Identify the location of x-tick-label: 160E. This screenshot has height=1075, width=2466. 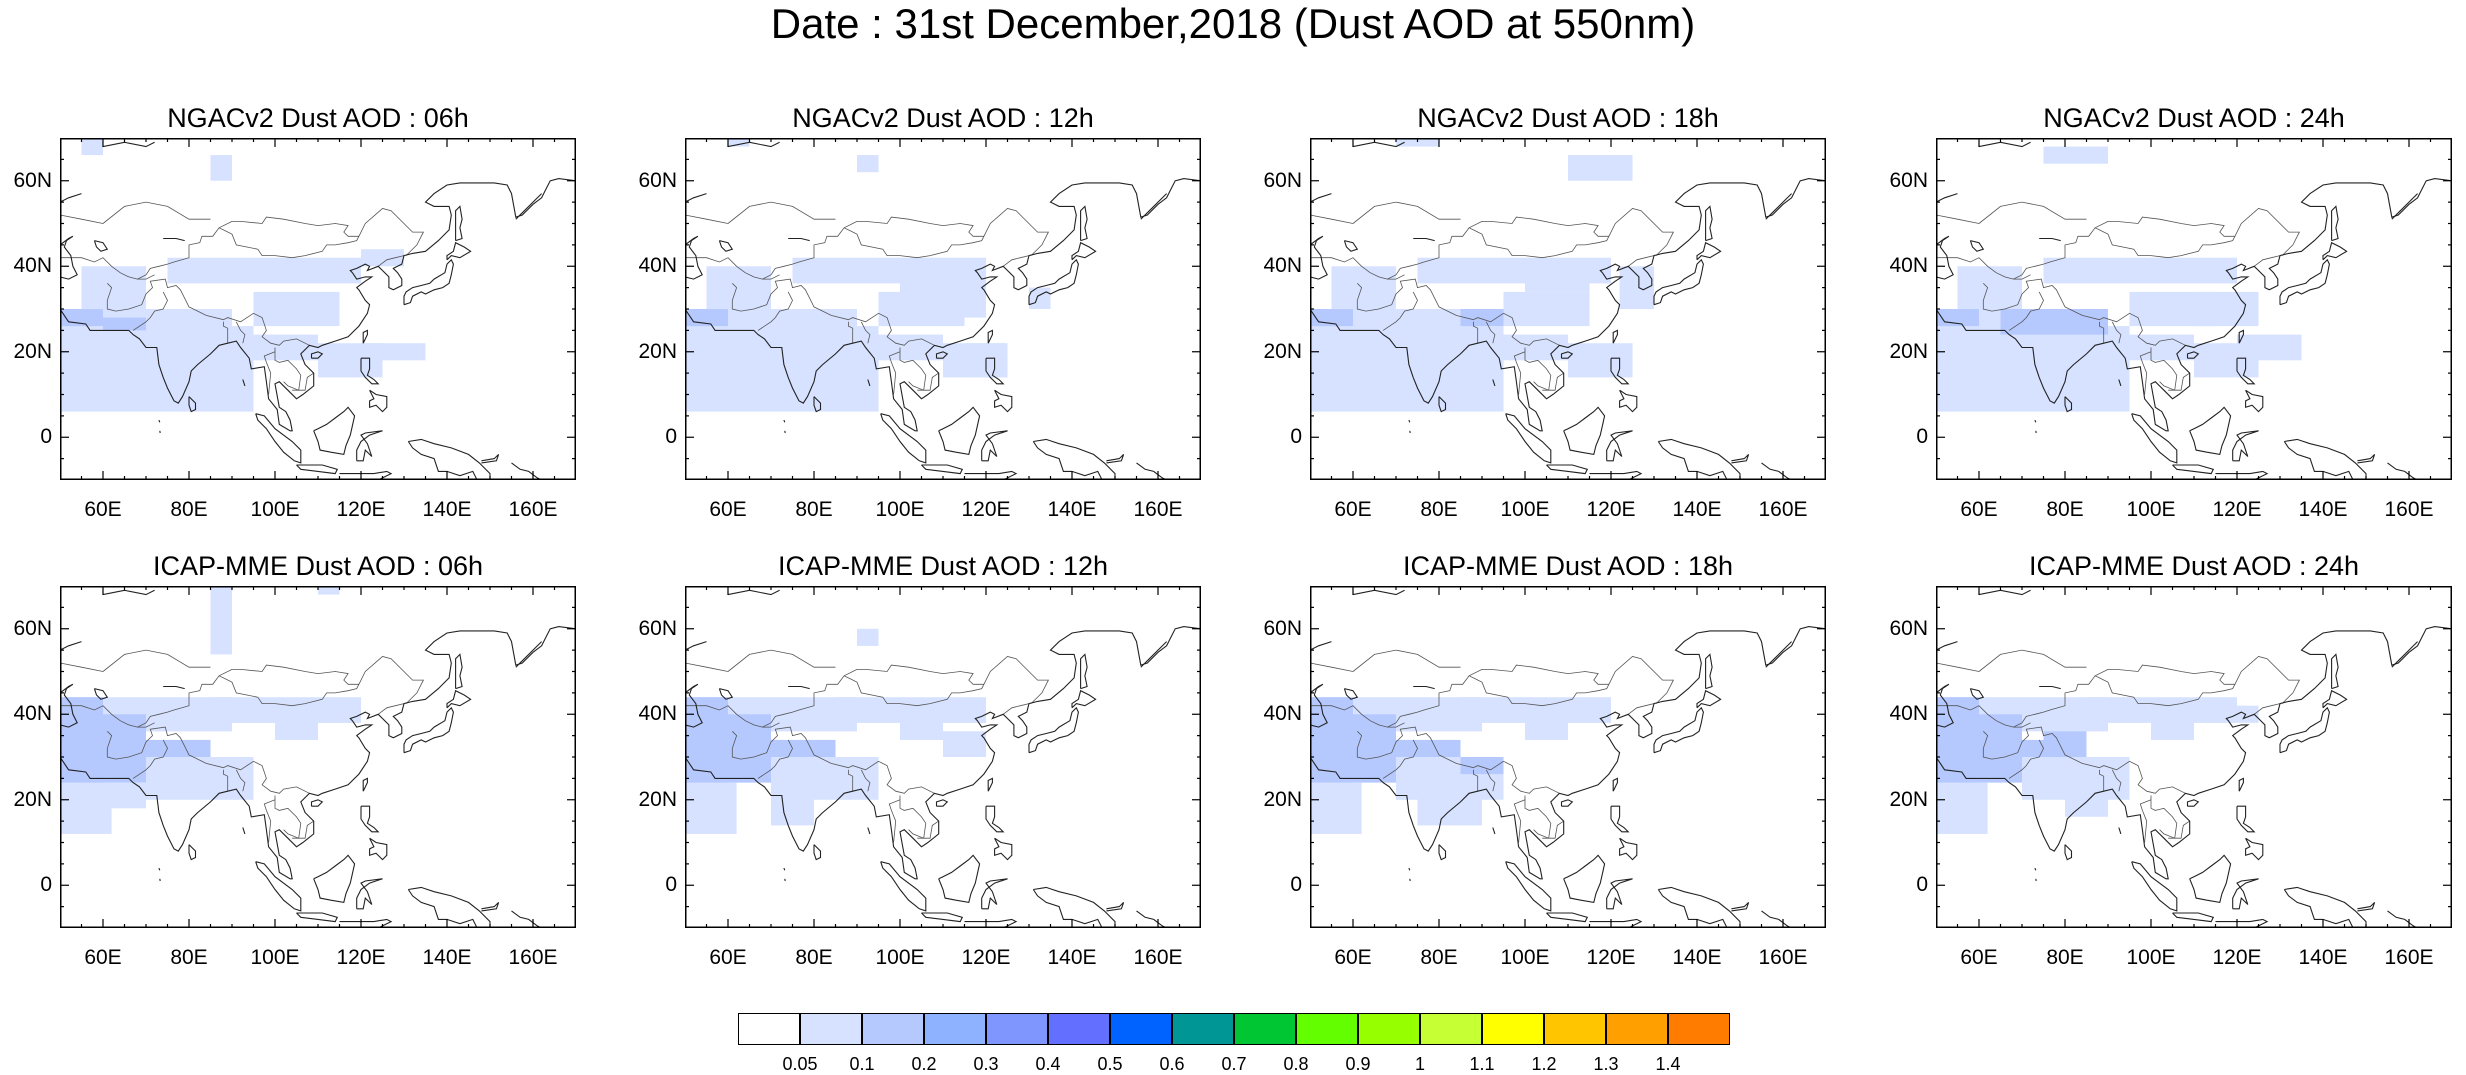
(1783, 958).